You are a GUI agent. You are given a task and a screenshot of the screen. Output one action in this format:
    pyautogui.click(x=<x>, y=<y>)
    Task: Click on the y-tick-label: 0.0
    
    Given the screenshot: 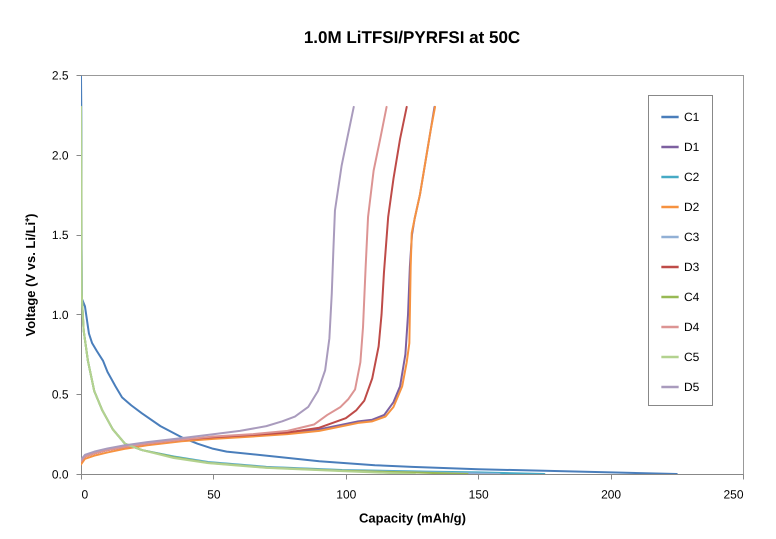 What is the action you would take?
    pyautogui.click(x=60, y=475)
    